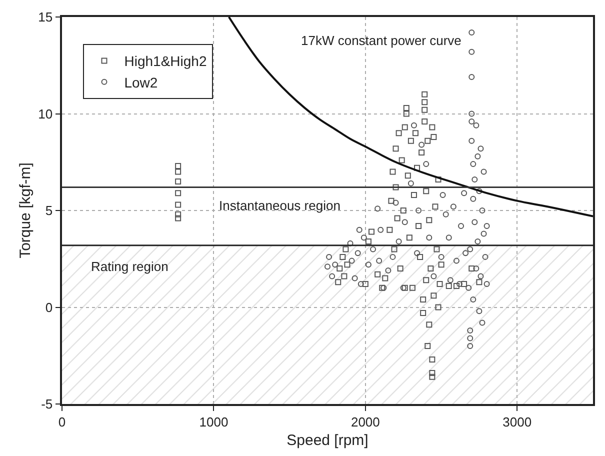 Image resolution: width=605 pixels, height=456 pixels. Describe the element at coordinates (279, 205) in the screenshot. I see `annotation: Instantaneous region` at that location.